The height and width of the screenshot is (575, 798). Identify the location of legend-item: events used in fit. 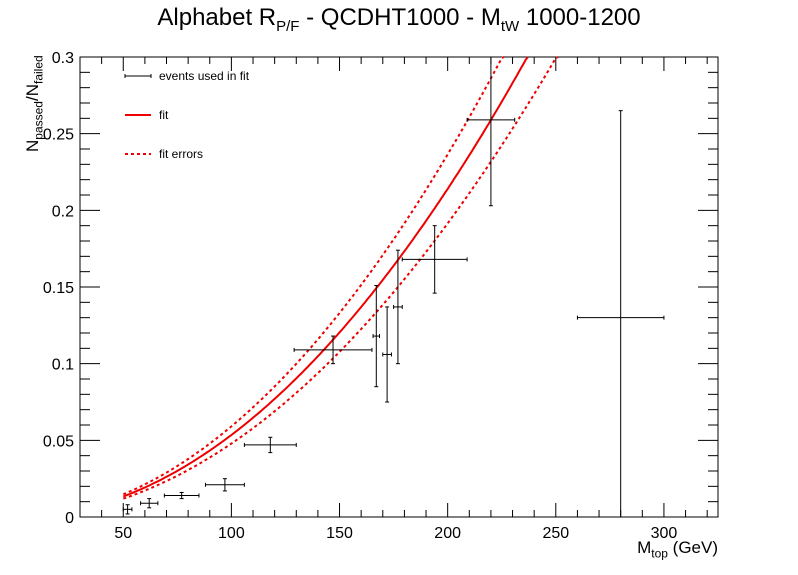
(187, 76).